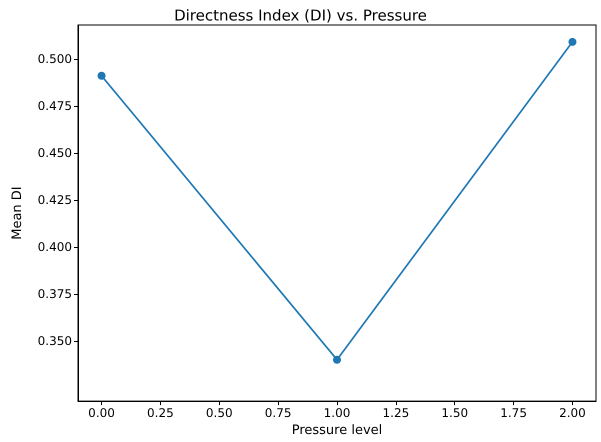 Image resolution: width=601 pixels, height=442 pixels. What do you see at coordinates (55, 59) in the screenshot?
I see `y-tick-label: 0.500` at bounding box center [55, 59].